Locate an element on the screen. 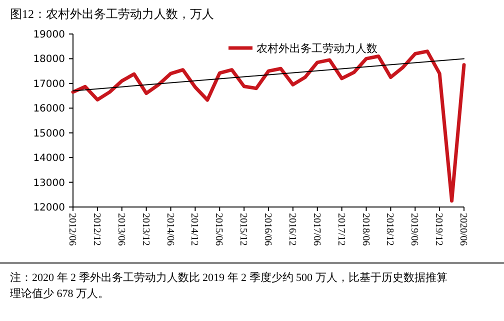 This screenshot has width=504, height=321. chart-title: 图12：农村外出务工劳动力人数，万人 is located at coordinates (112, 14).